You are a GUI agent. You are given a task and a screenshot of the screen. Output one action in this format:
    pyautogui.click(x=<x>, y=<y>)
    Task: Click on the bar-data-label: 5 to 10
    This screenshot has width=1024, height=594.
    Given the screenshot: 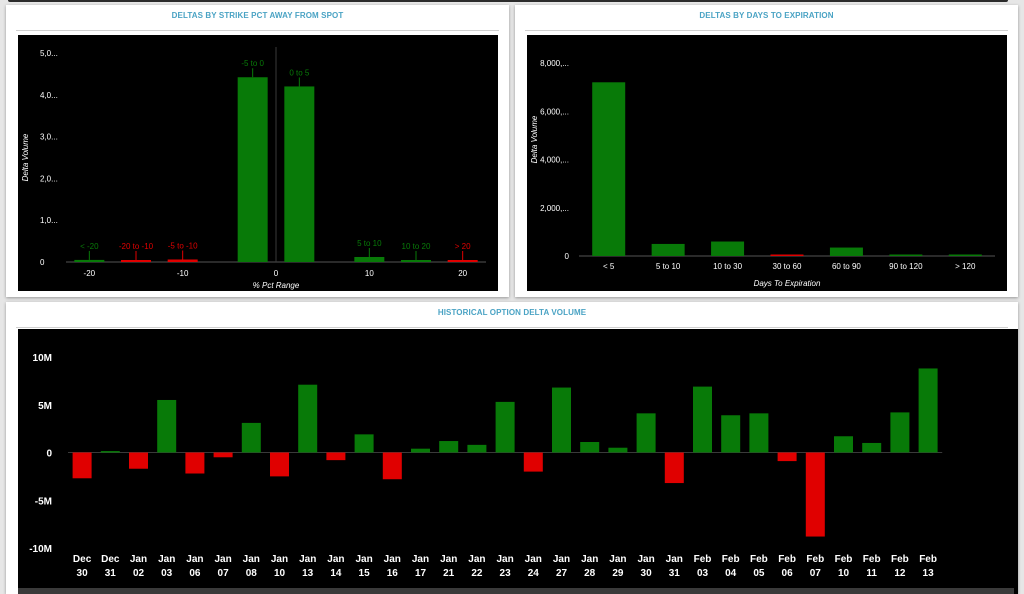 What is the action you would take?
    pyautogui.click(x=369, y=243)
    